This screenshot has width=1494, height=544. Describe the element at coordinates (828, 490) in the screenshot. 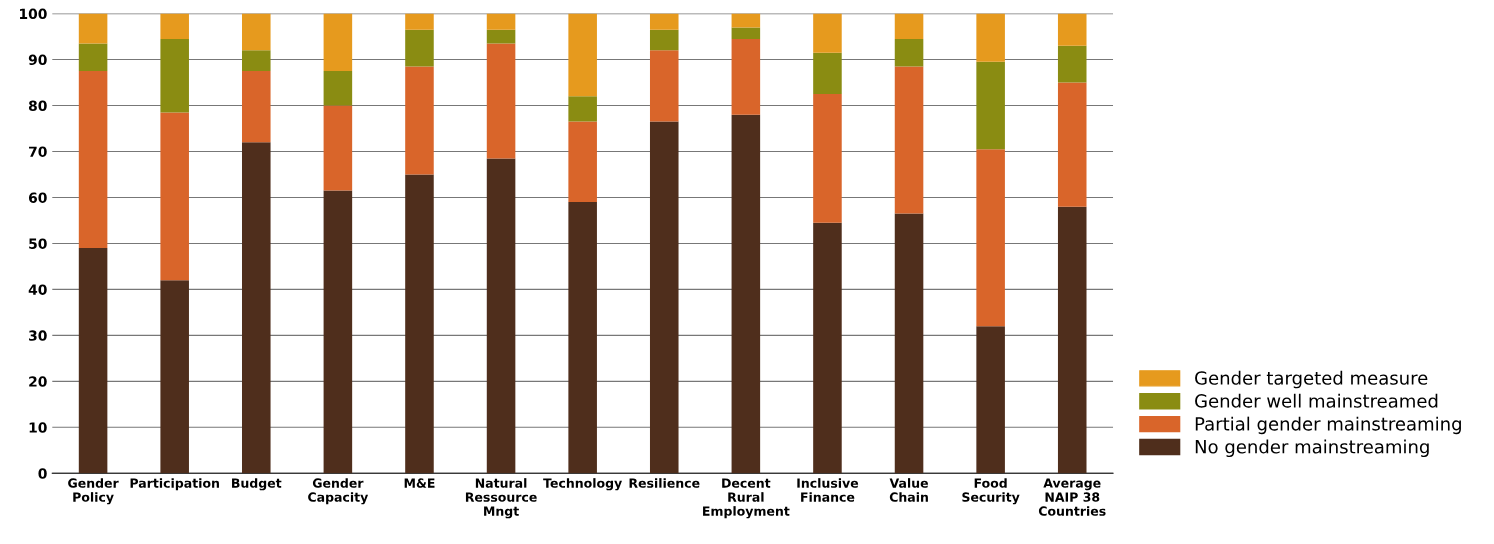

I see `x-tick-label: Inclusive Finance` at that location.